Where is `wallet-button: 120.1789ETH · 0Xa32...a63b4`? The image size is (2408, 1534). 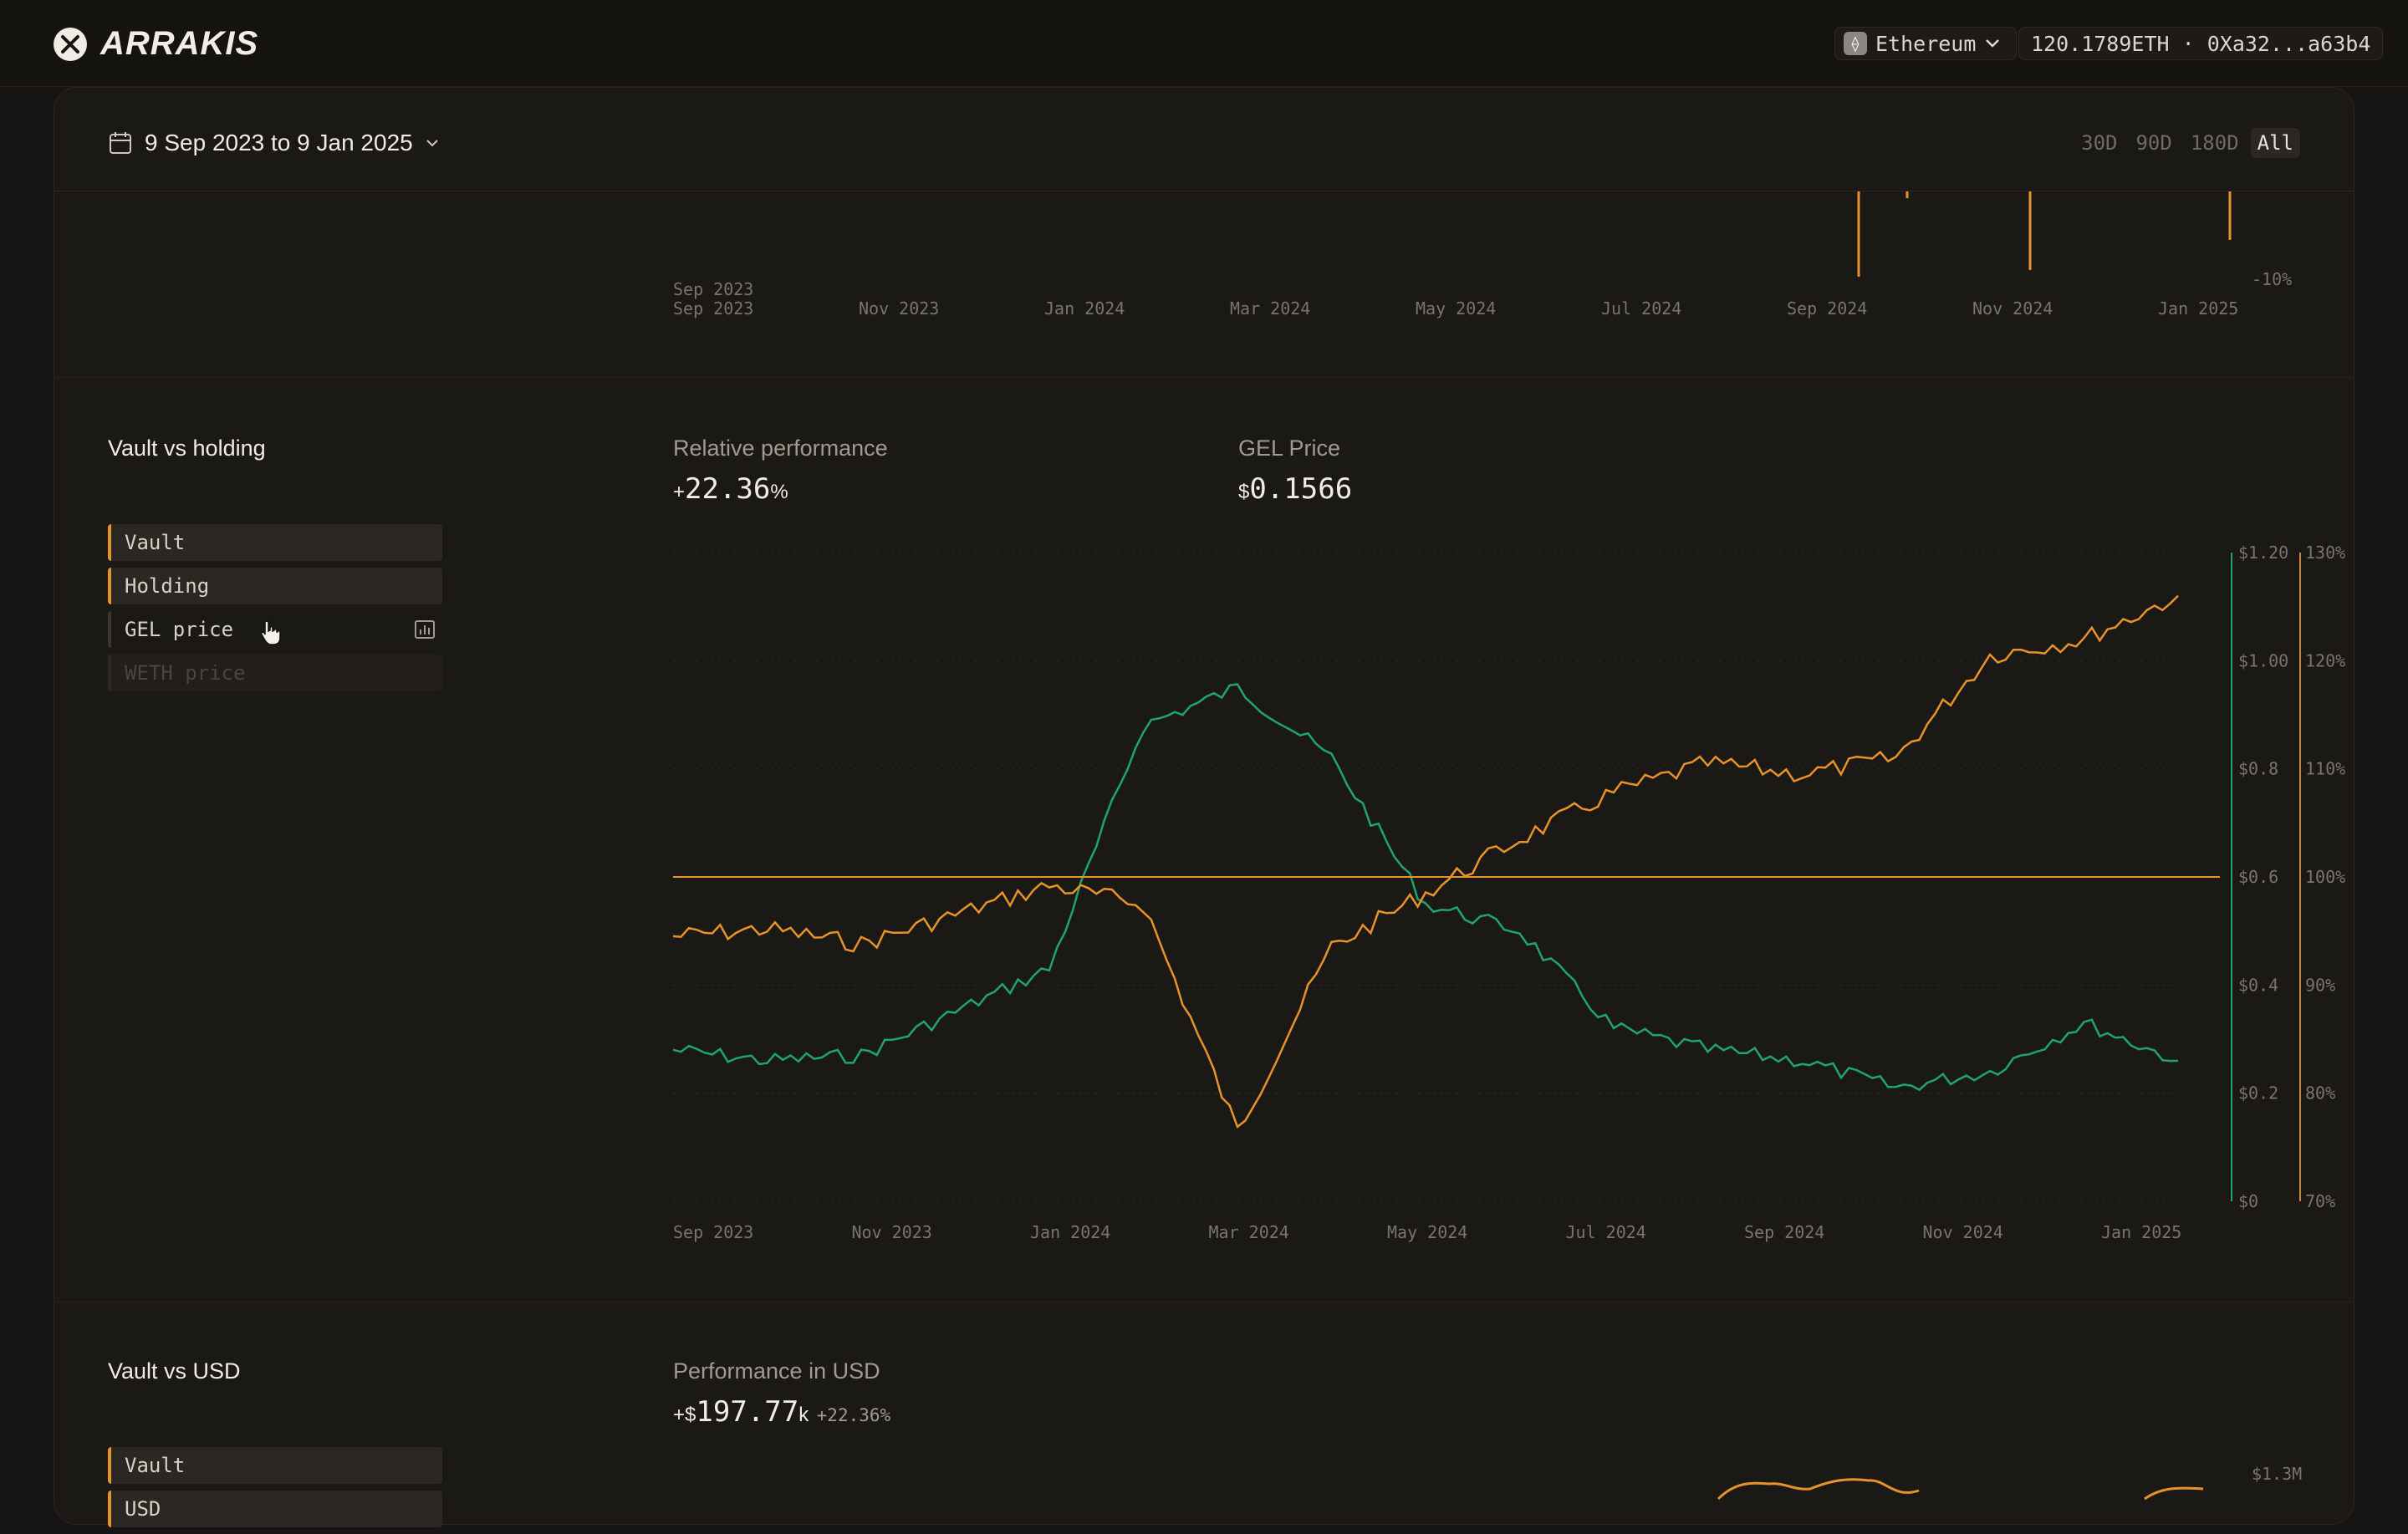 wallet-button: 120.1789ETH · 0Xa32...a63b4 is located at coordinates (2201, 43).